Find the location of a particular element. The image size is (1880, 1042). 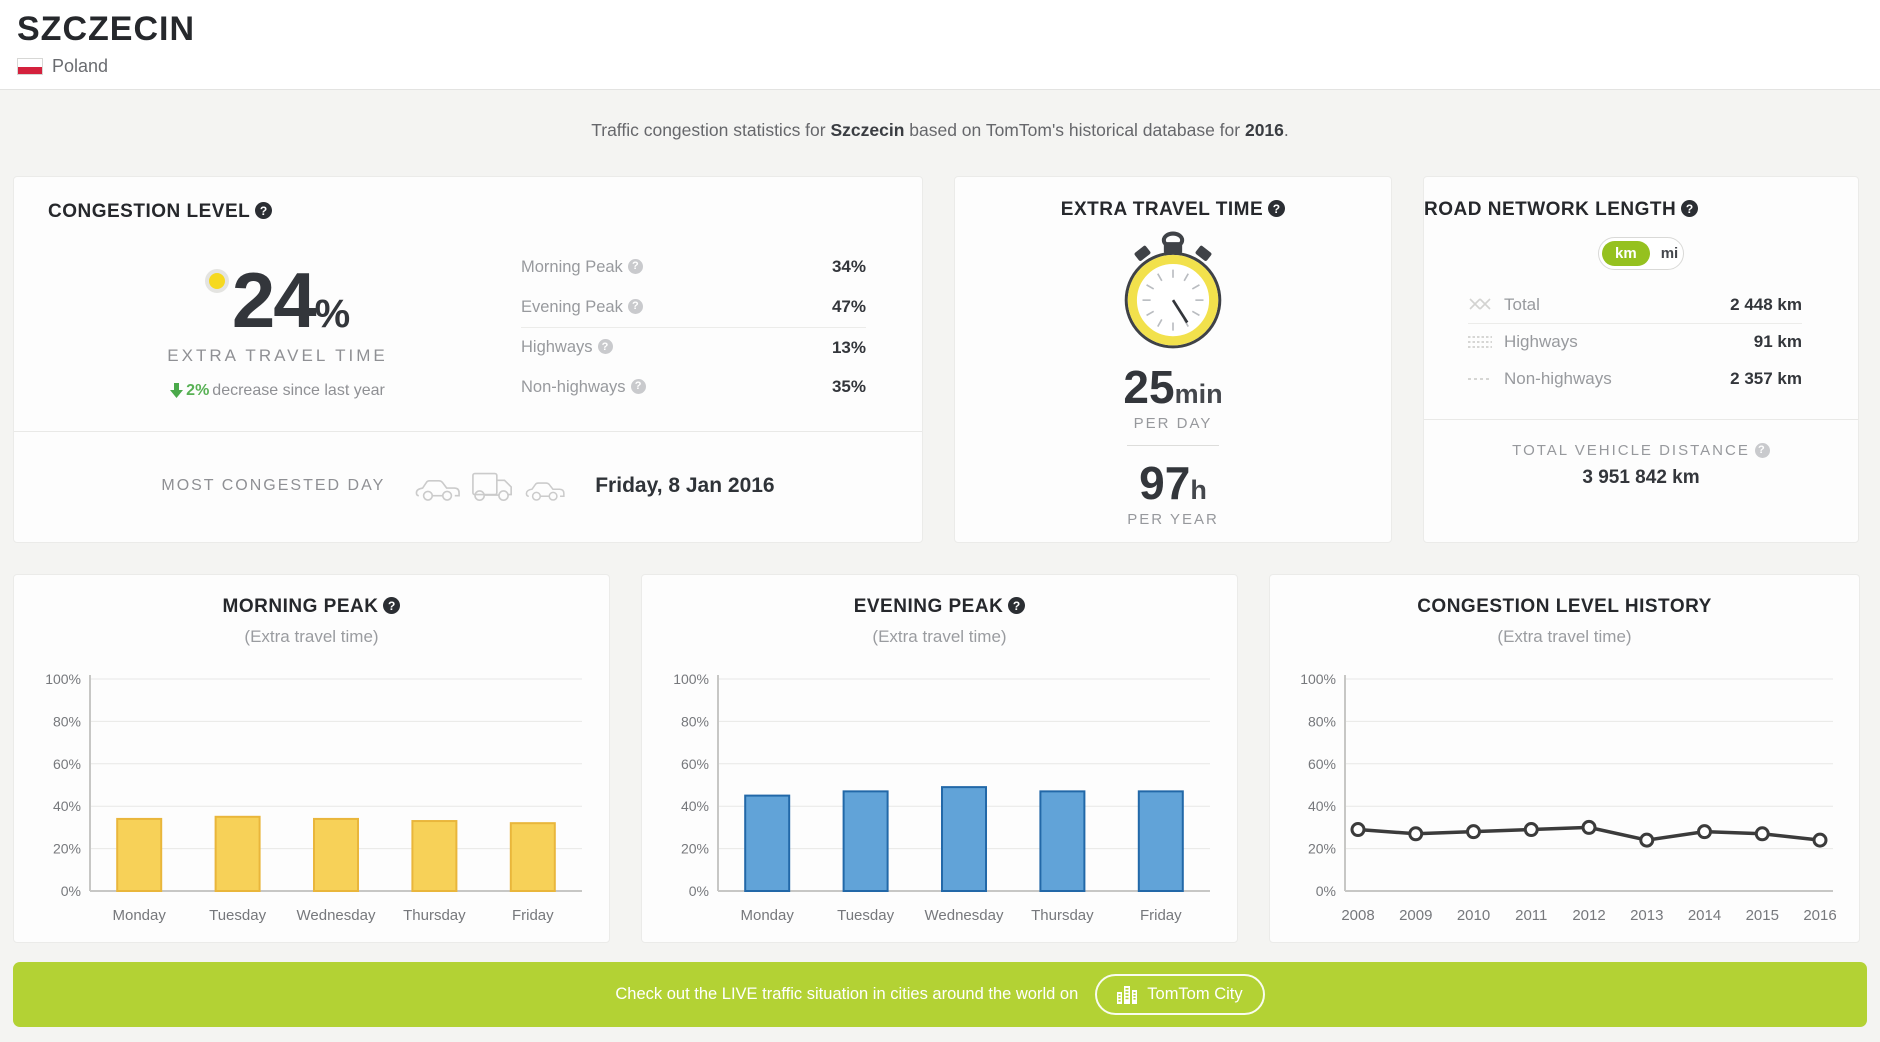

trend-row: 2% decrease since last year is located at coordinates (277, 391).